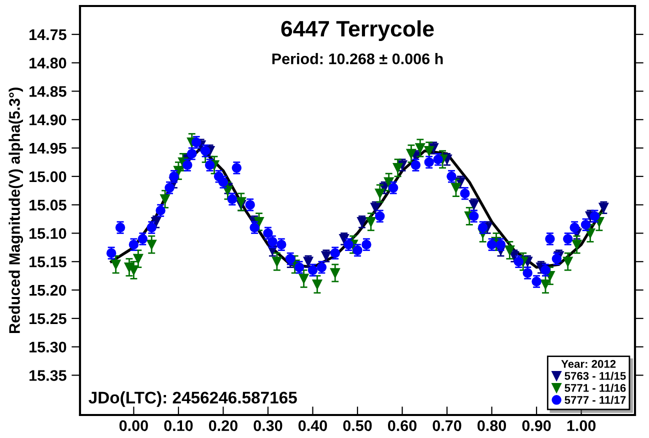 Image resolution: width=649 pixels, height=438 pixels. I want to click on x-tick-label: 0.80, so click(492, 426).